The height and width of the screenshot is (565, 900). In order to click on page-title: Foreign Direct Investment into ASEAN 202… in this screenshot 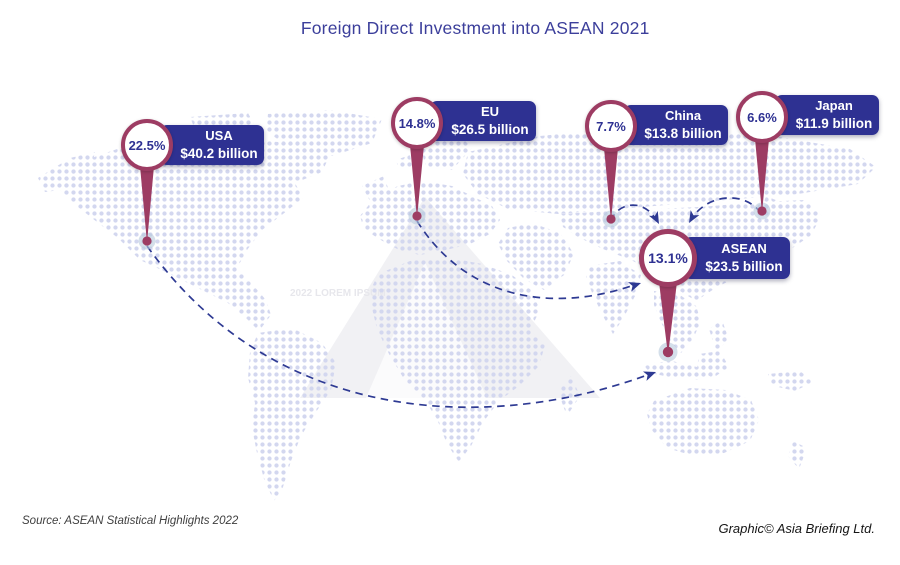, I will do `click(475, 28)`.